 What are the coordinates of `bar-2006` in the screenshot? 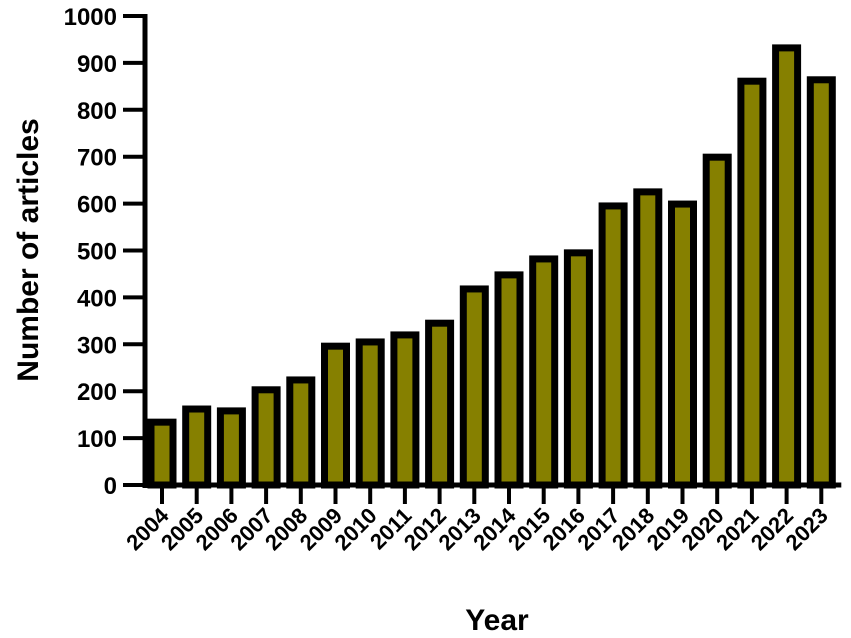 It's located at (231, 448).